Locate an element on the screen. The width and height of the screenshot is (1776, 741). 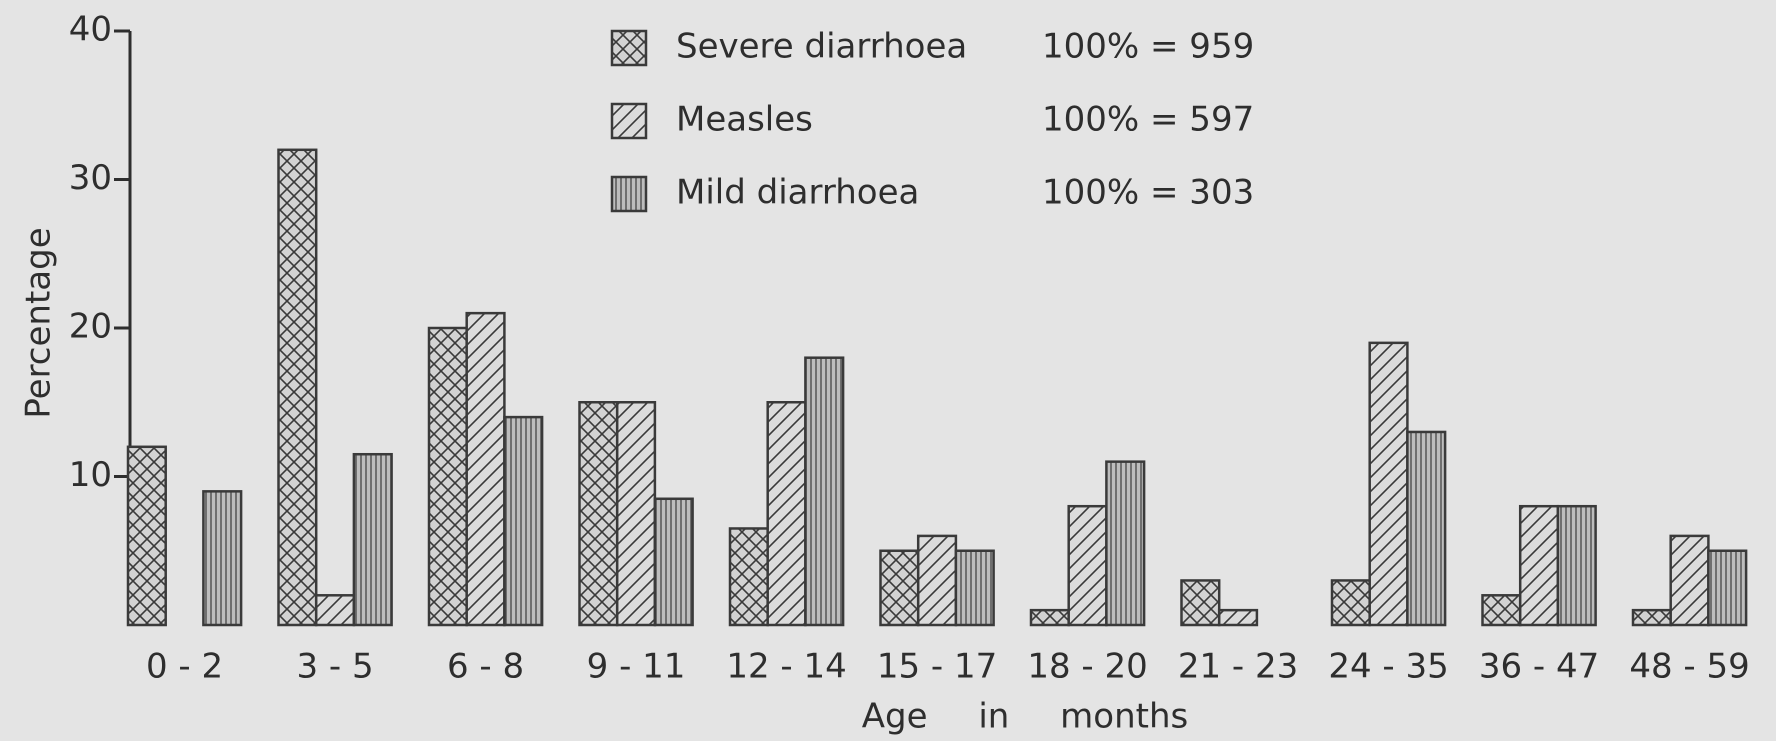
legend-total: 100% = 303 is located at coordinates (1148, 193).